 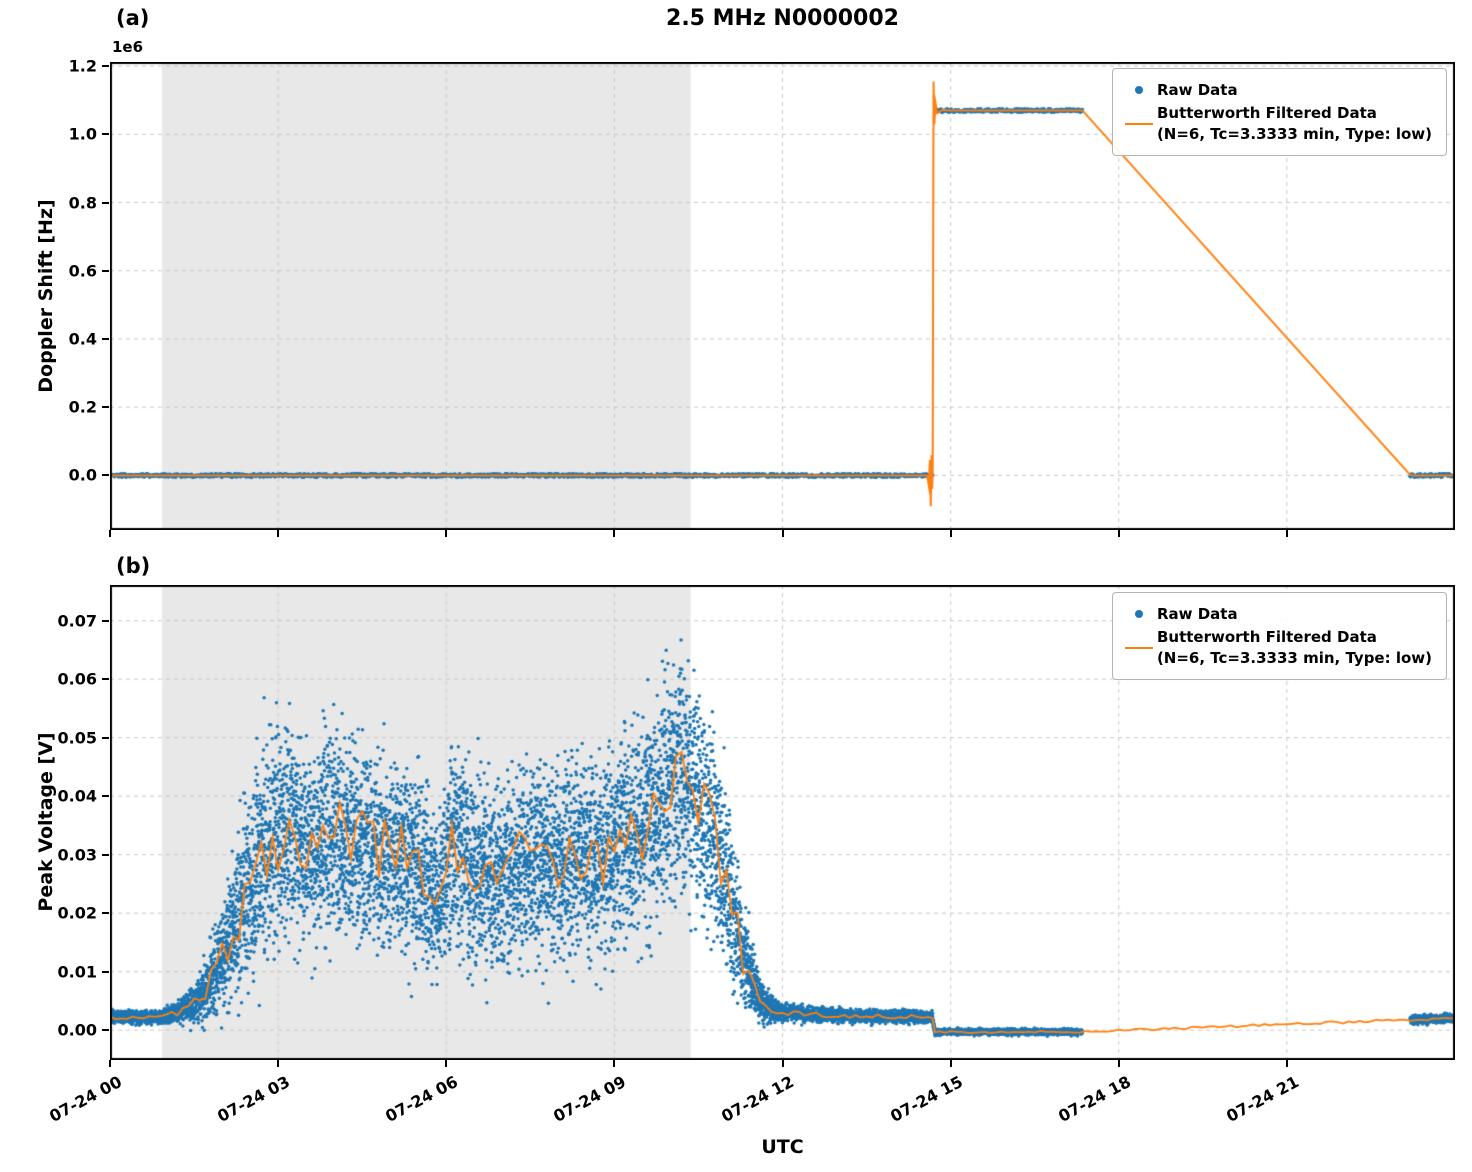 I want to click on panel-b-y-axis-label: Peak Voltage [V], so click(x=46, y=822).